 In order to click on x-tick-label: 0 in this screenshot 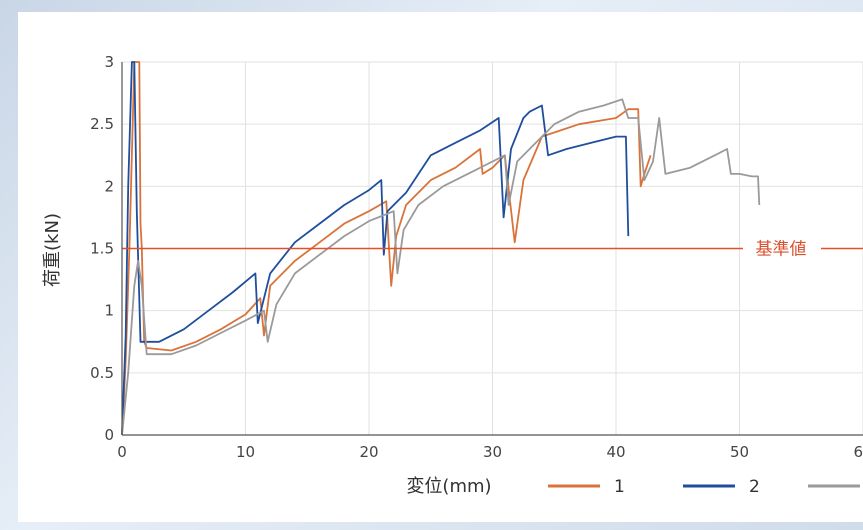, I will do `click(122, 452)`.